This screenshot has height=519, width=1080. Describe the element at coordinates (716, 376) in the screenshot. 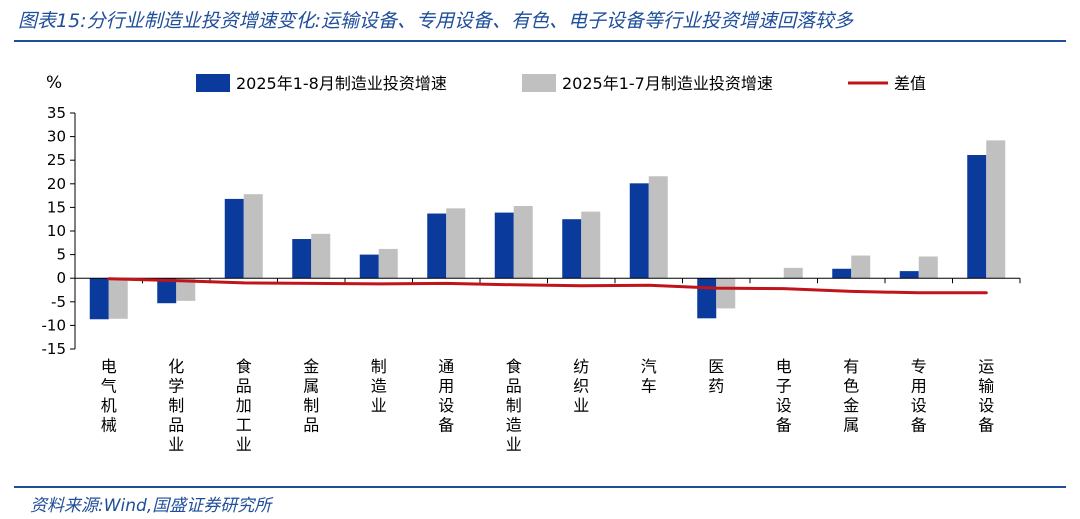

I see `category-label: 医药` at that location.